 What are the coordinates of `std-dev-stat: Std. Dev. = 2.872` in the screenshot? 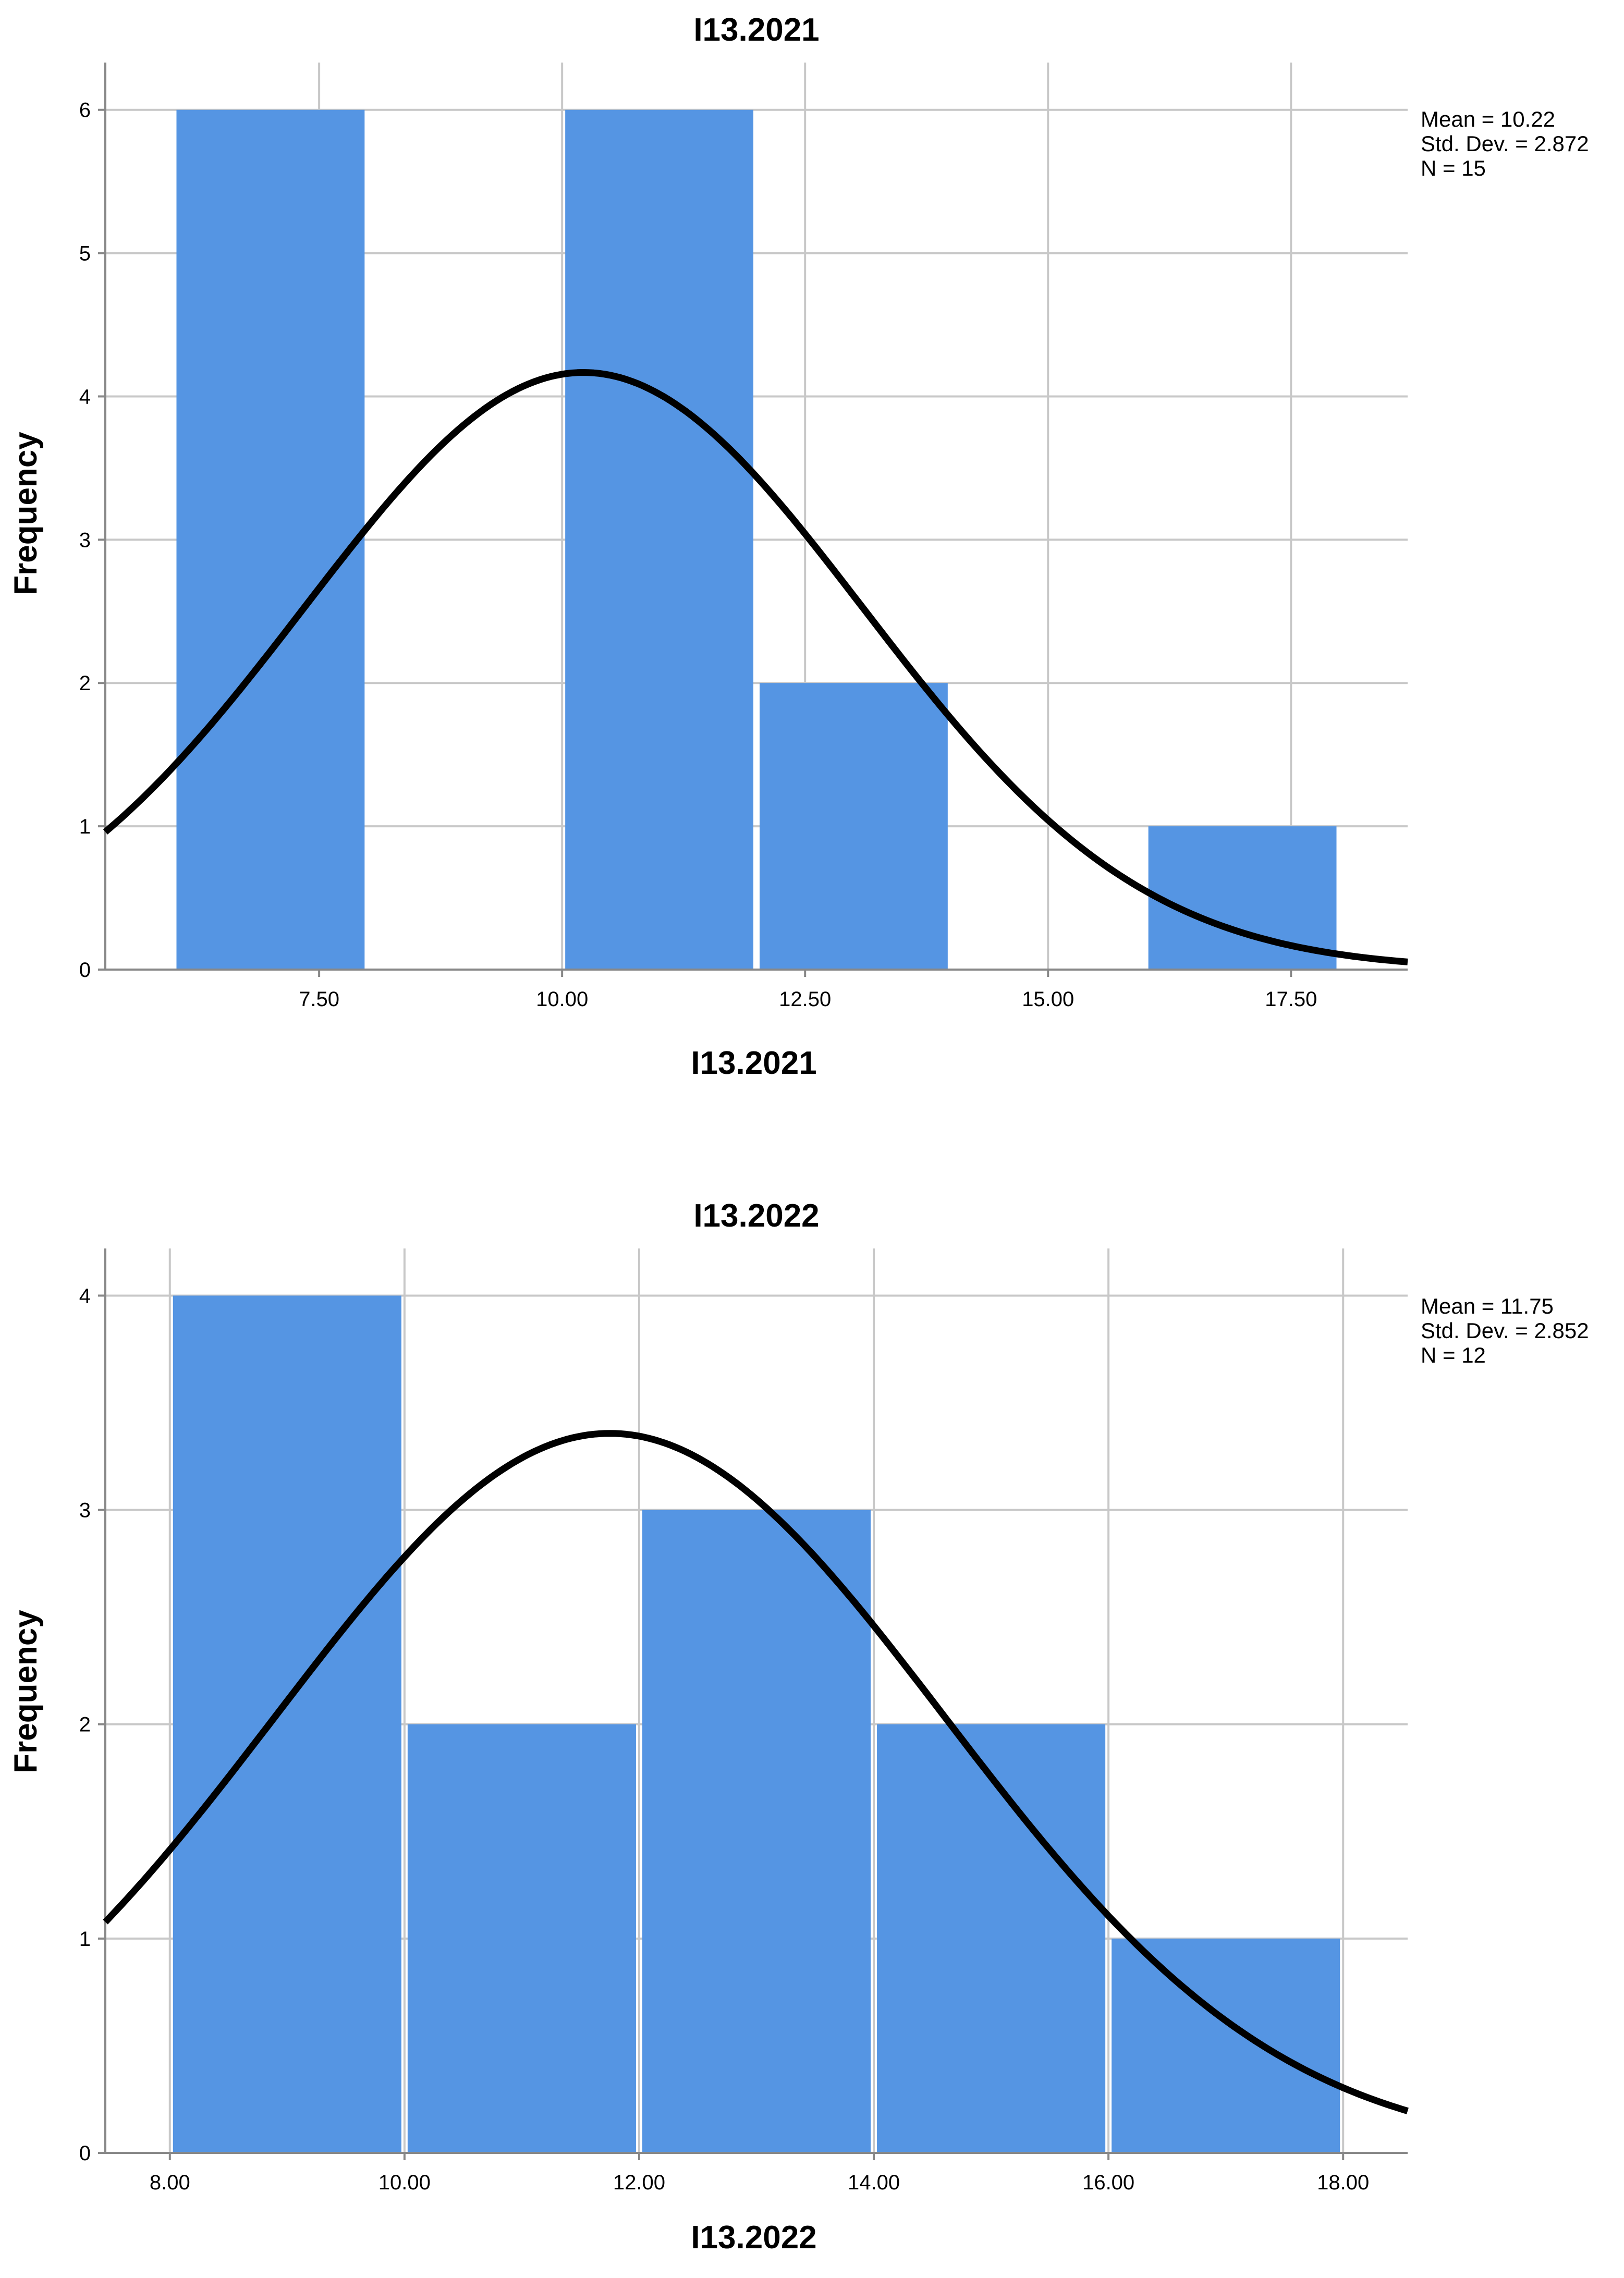 It's located at (1505, 143).